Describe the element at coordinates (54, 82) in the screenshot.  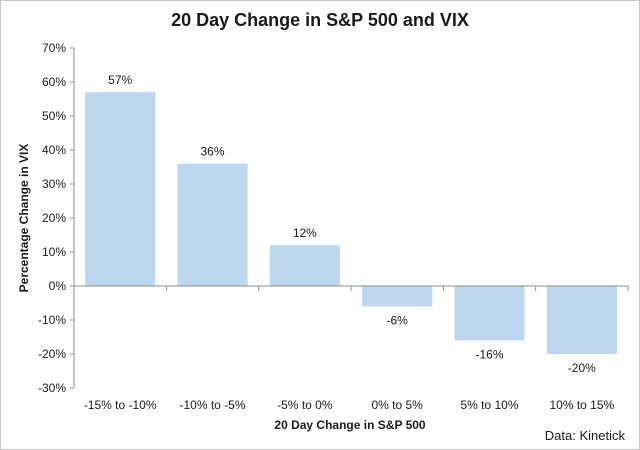
I see `y-tick-label: 60%` at that location.